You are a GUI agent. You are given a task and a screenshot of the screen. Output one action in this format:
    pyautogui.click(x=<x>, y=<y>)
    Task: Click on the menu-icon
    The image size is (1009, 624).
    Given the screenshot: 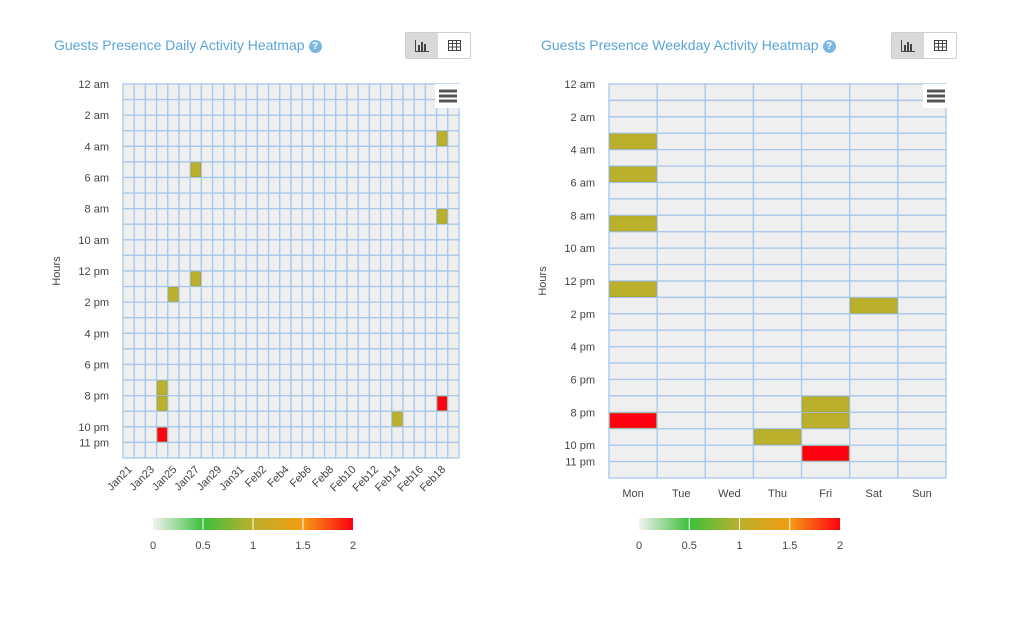 What is the action you would take?
    pyautogui.click(x=448, y=96)
    